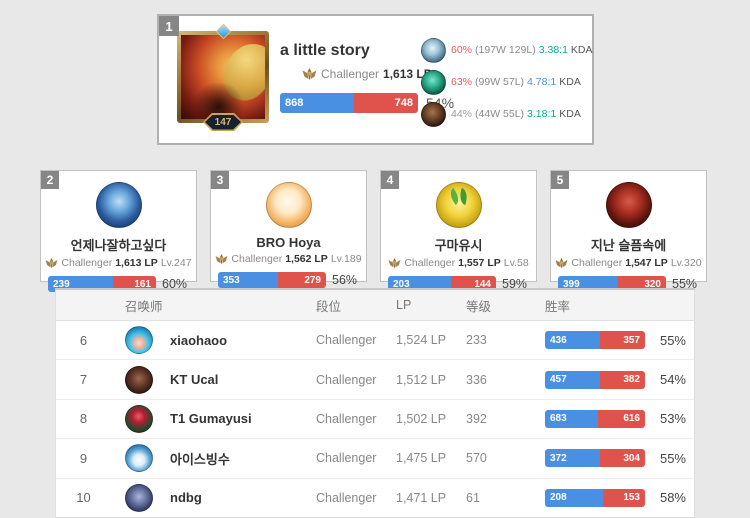 Image resolution: width=750 pixels, height=518 pixels. Describe the element at coordinates (473, 497) in the screenshot. I see `level-cell: 61` at that location.